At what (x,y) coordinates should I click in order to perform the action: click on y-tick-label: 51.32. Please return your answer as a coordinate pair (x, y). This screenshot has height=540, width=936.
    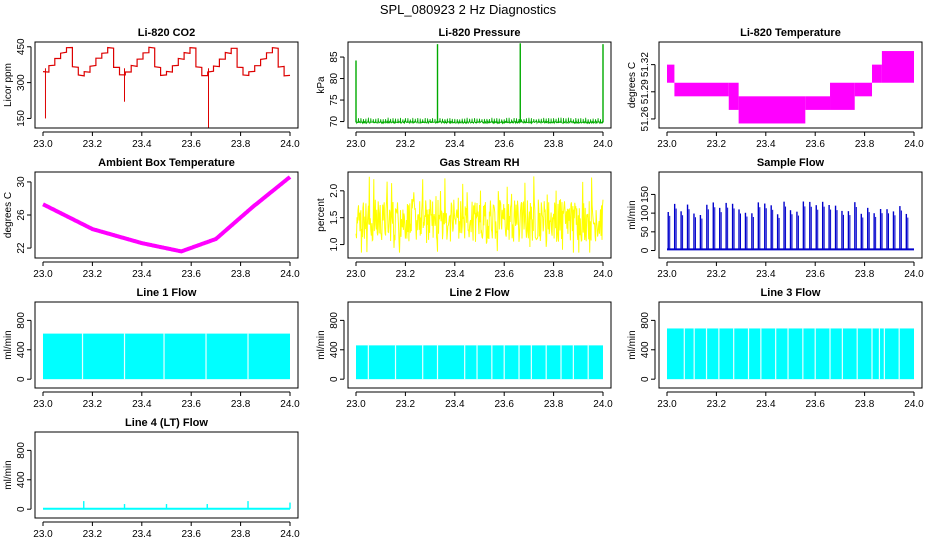
    Looking at the image, I should click on (645, 64).